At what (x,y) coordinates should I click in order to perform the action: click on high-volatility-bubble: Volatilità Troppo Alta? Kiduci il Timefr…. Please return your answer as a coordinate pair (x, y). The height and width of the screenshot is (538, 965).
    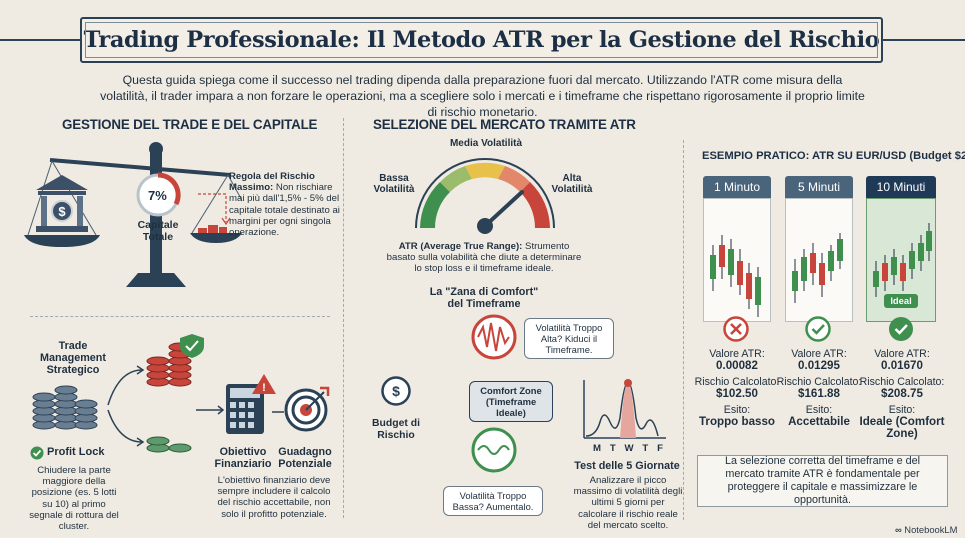
    Looking at the image, I should click on (569, 338).